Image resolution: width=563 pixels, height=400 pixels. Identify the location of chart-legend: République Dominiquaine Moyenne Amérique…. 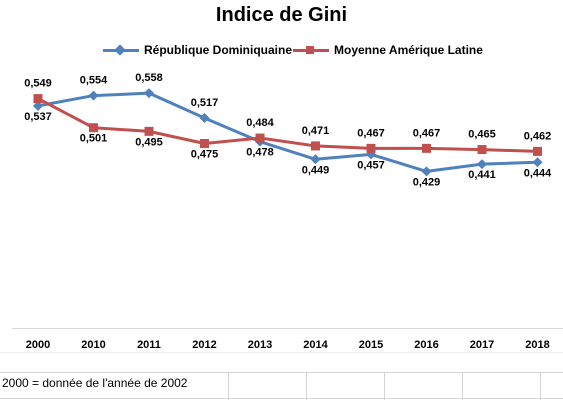
(281, 50).